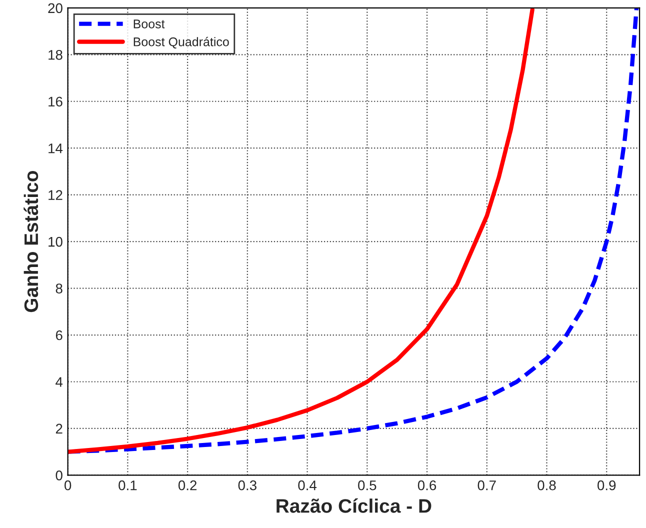  What do you see at coordinates (59, 289) in the screenshot?
I see `y-tick-label: 8` at bounding box center [59, 289].